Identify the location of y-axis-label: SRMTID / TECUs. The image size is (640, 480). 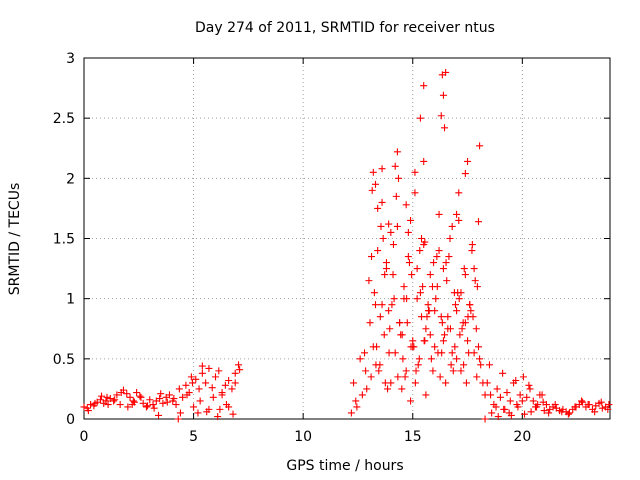
(15, 239).